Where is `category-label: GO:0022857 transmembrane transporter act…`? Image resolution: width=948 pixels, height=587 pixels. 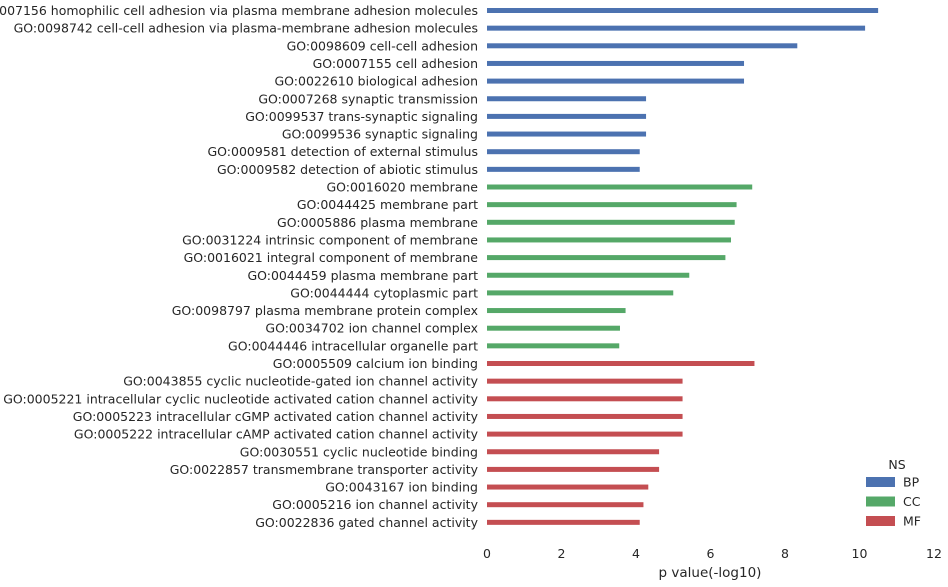 category-label: GO:0022857 transmembrane transporter act… is located at coordinates (324, 469).